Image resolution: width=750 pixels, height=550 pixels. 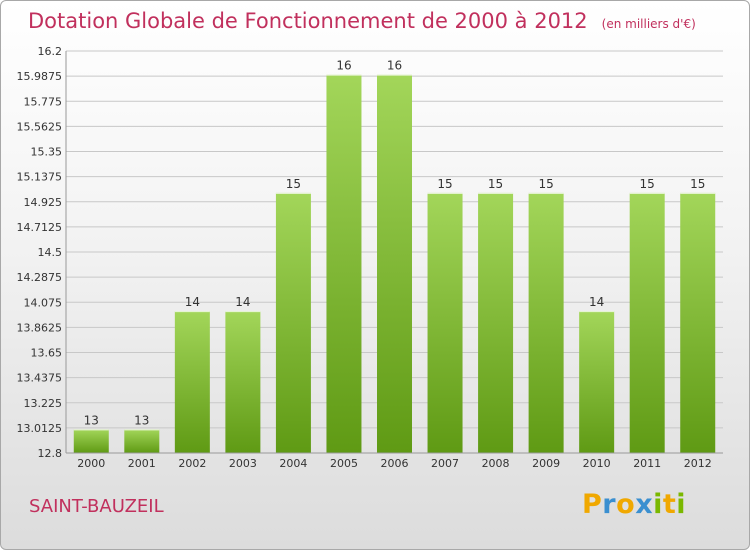 I want to click on y-tick-label: 13.8625, so click(x=40, y=327).